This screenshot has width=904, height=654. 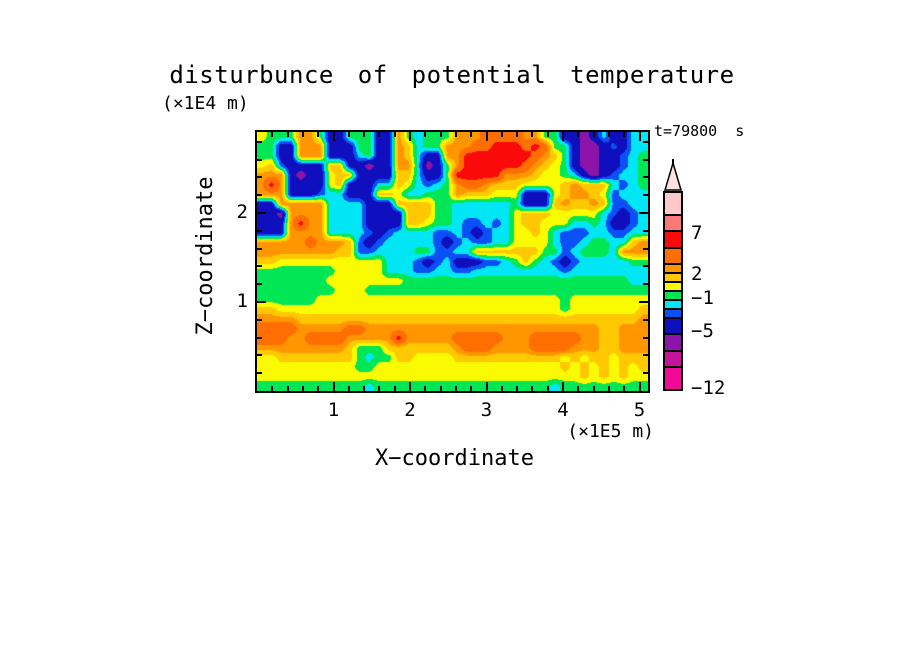 I want to click on colorbar-tick-label: 2, so click(x=697, y=274).